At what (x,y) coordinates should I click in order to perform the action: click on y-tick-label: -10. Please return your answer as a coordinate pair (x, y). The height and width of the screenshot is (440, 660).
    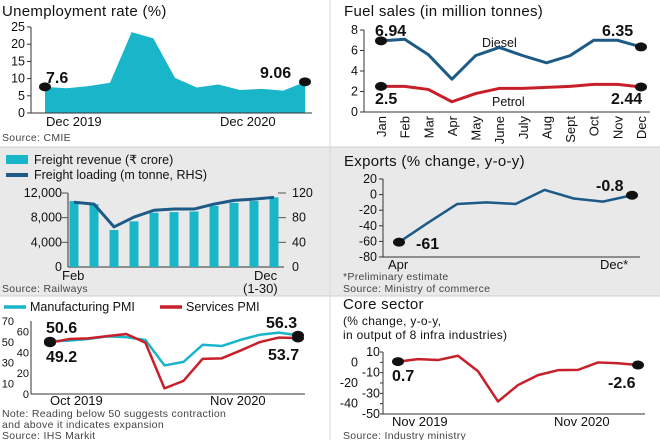
    Looking at the image, I should click on (371, 373).